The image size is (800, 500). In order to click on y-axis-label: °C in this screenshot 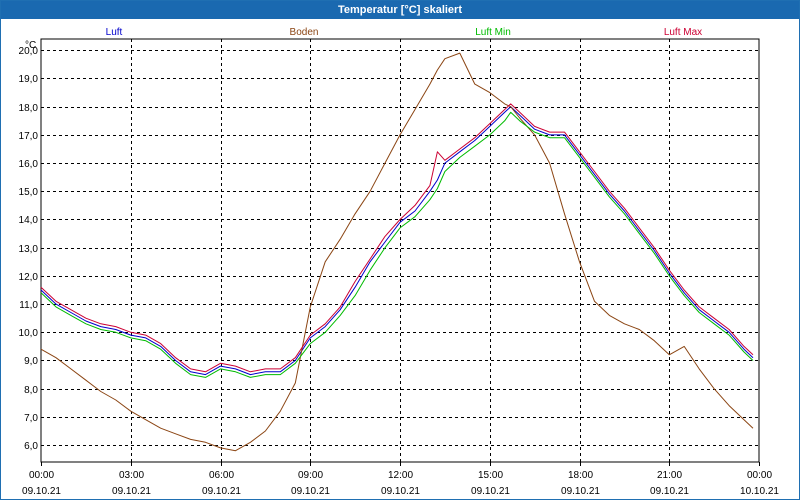, I will do `click(30, 45)`.